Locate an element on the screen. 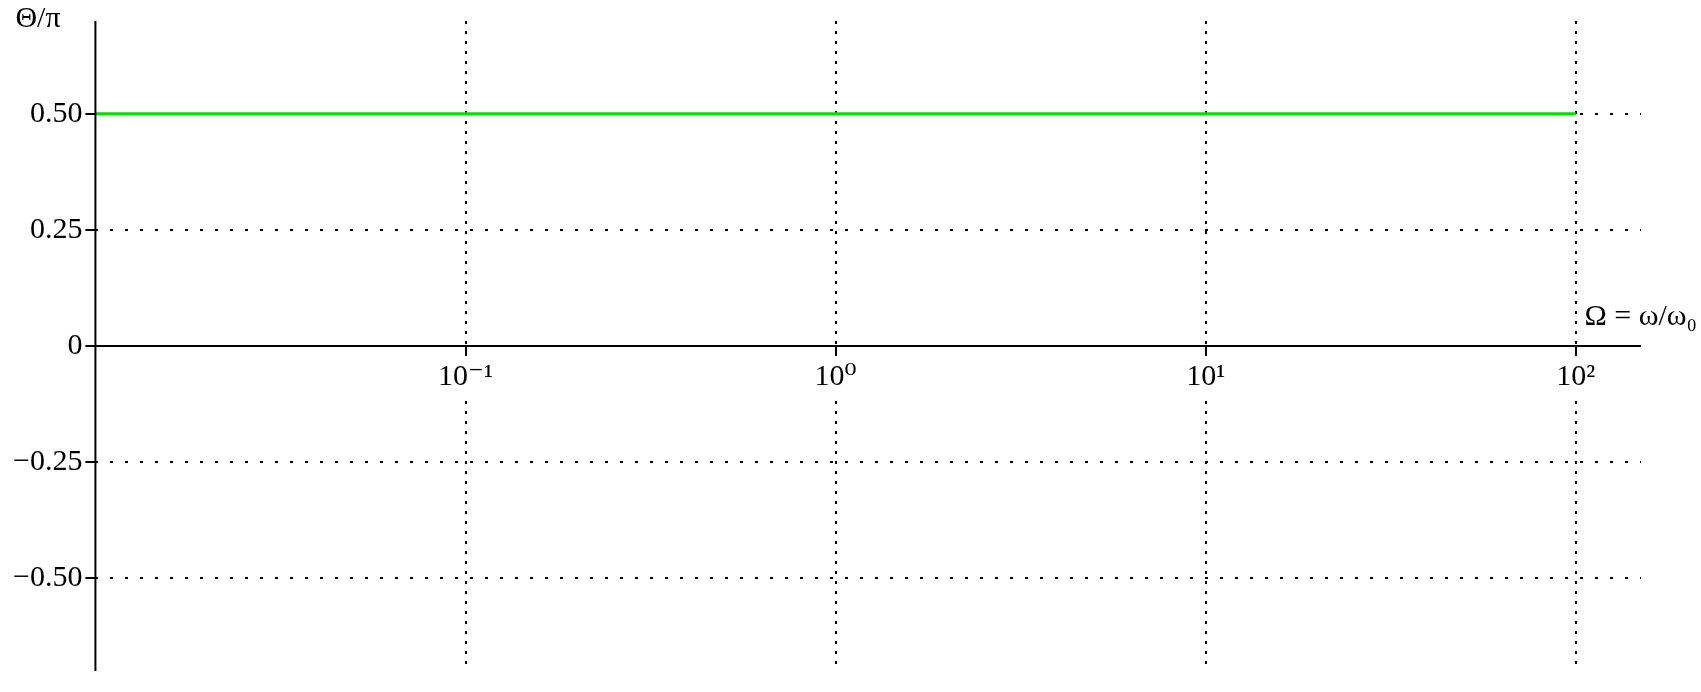 This screenshot has height=692, width=1701. x-tick-label: 10¹ is located at coordinates (1206, 374).